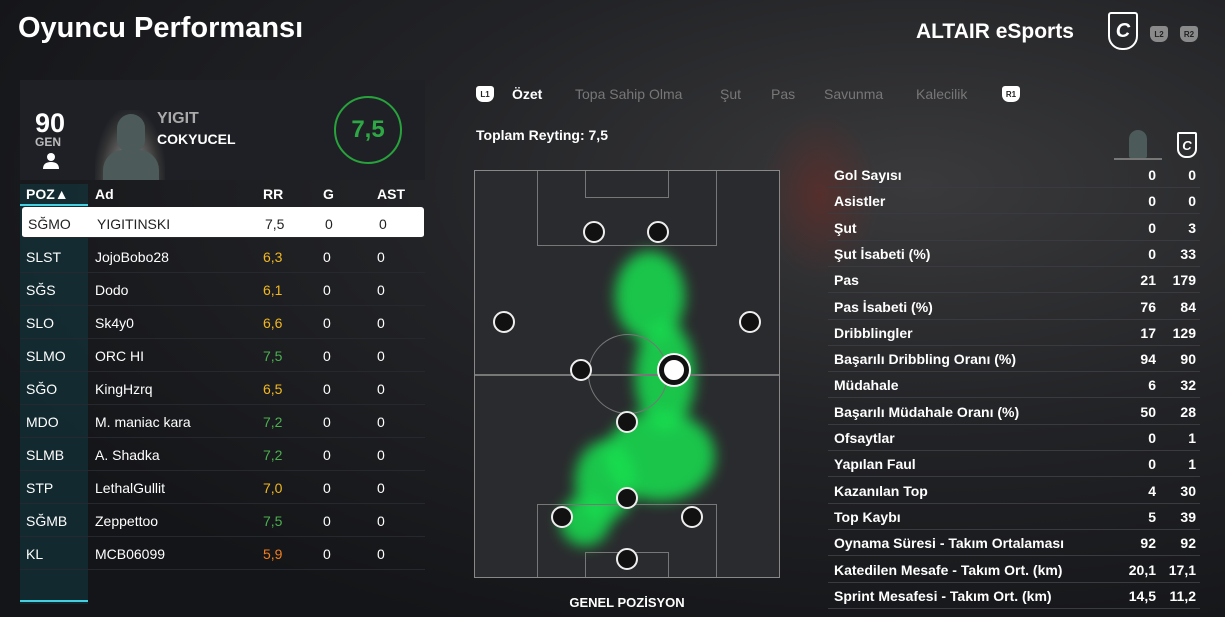 This screenshot has height=617, width=1225. Describe the element at coordinates (1188, 253) in the screenshot. I see `stat-team: 33` at that location.